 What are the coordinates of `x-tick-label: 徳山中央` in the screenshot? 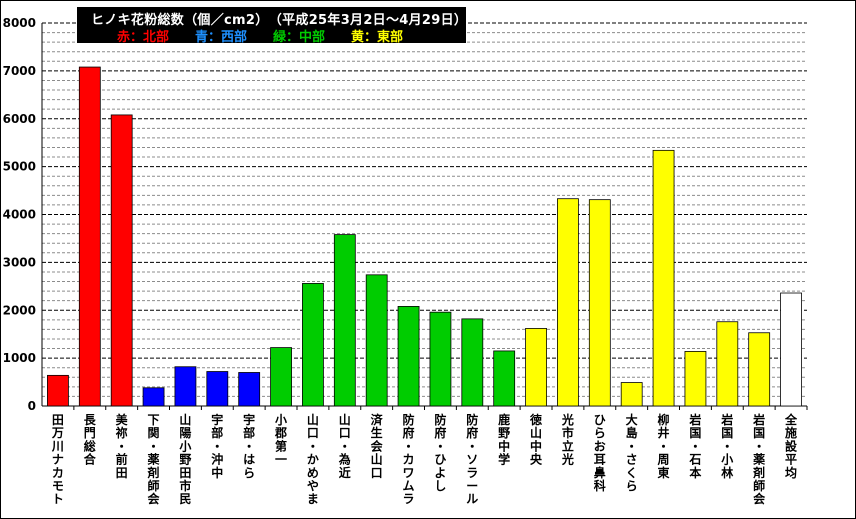 It's located at (536, 439).